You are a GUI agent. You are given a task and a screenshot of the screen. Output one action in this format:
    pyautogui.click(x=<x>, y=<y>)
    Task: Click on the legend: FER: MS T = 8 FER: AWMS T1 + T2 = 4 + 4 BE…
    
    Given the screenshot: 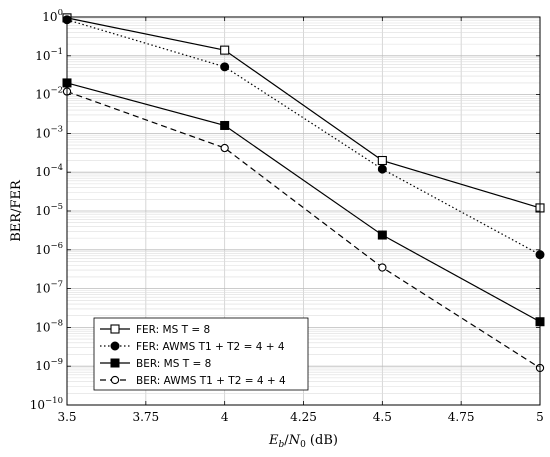 What is the action you would take?
    pyautogui.click(x=201, y=354)
    